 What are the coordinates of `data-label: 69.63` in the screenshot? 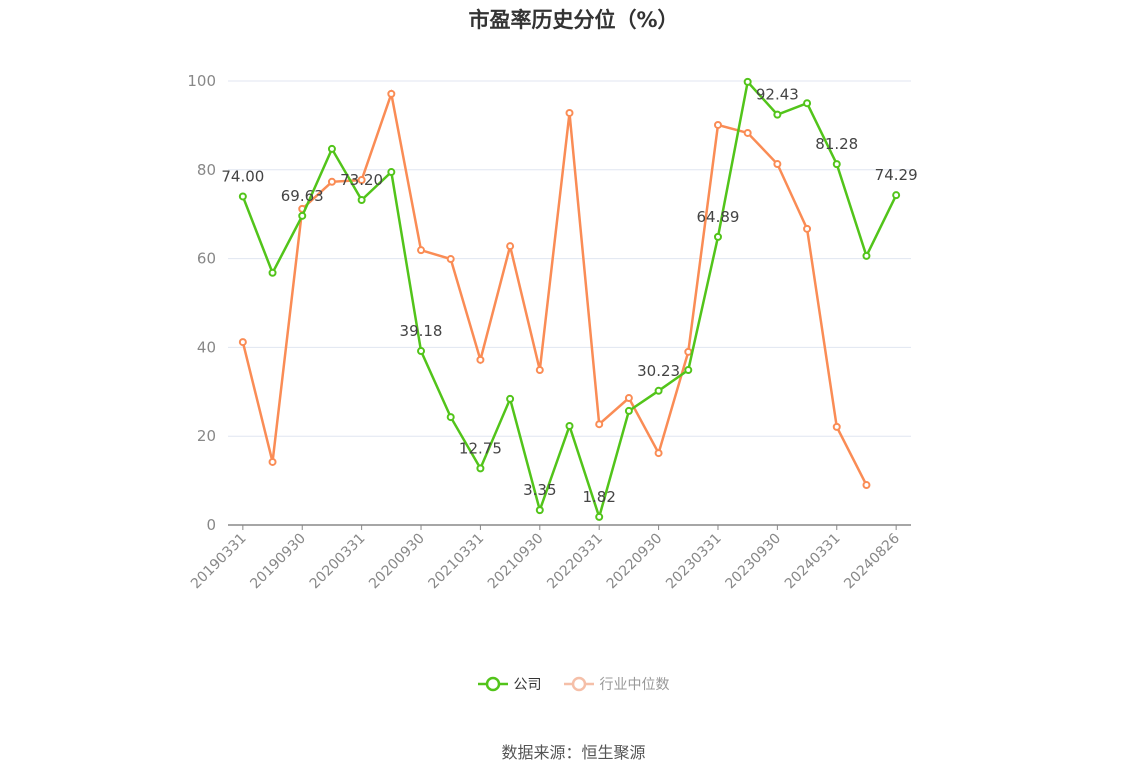 It's located at (302, 196).